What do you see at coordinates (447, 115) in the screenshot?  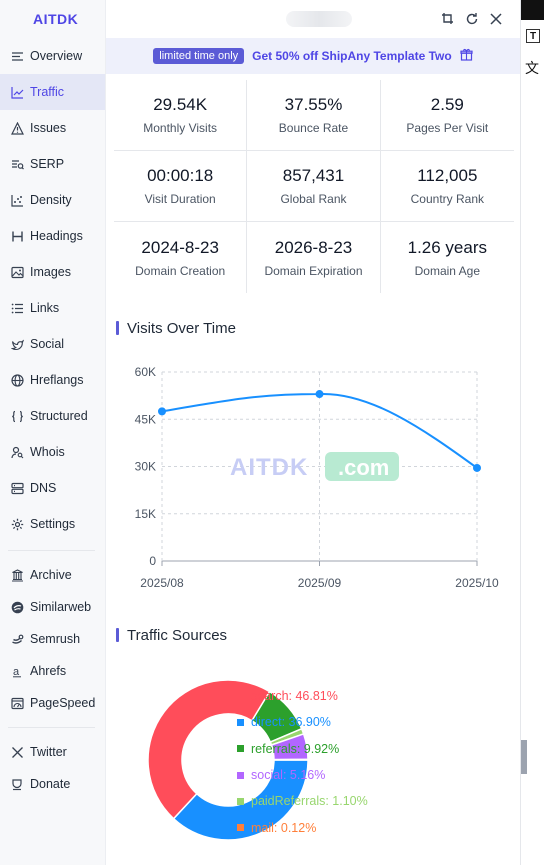 I see `stat-card: 2.59 Pages Per Visit` at bounding box center [447, 115].